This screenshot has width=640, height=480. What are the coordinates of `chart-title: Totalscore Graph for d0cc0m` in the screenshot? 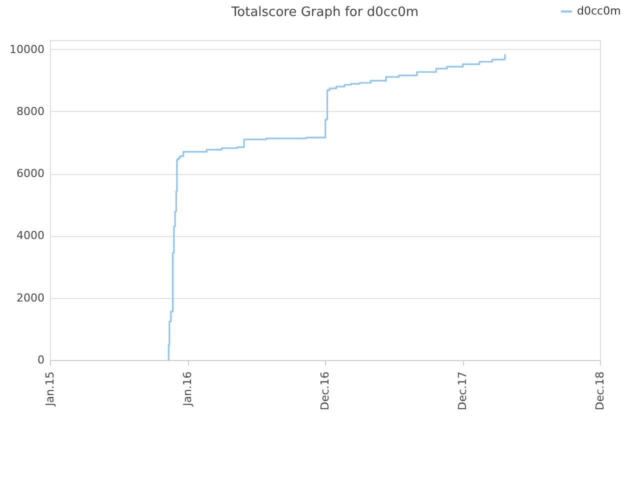 It's located at (324, 12).